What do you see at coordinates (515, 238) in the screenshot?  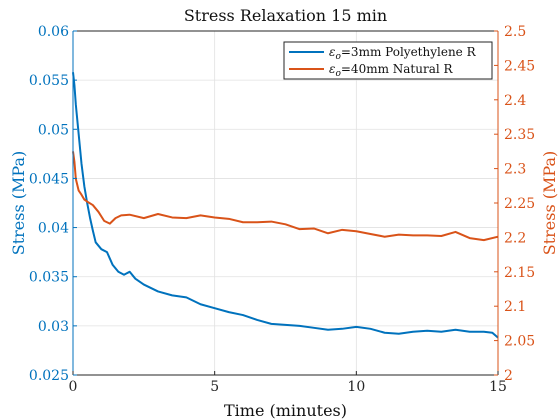 I see `y-tick-label-right: 2.2` at bounding box center [515, 238].